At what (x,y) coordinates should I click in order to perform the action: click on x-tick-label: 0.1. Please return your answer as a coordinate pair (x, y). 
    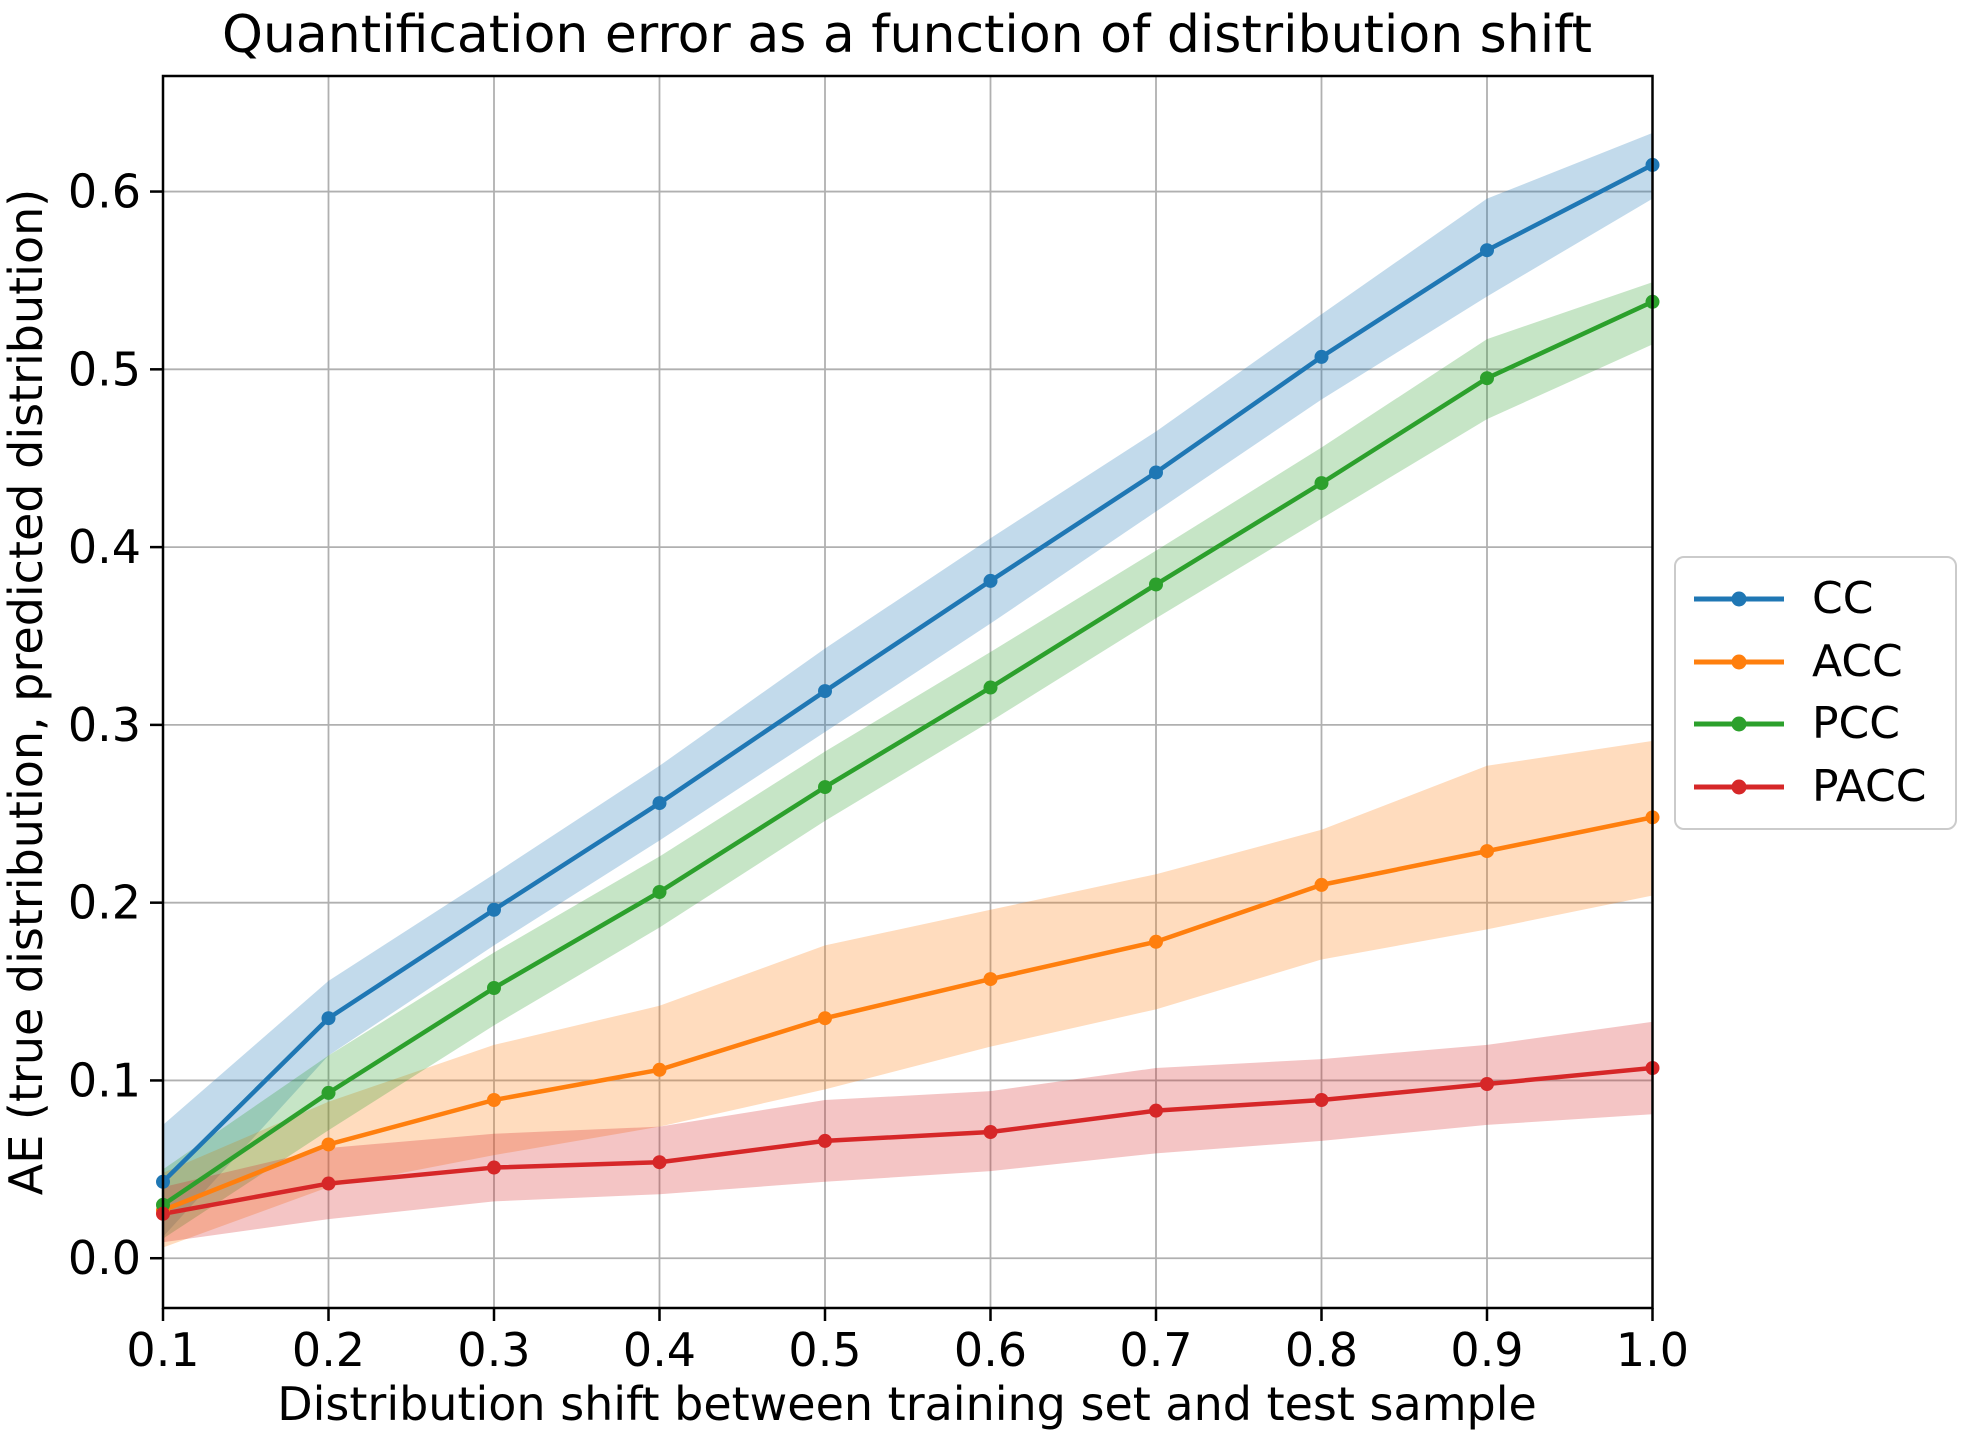
    Looking at the image, I should click on (162, 1350).